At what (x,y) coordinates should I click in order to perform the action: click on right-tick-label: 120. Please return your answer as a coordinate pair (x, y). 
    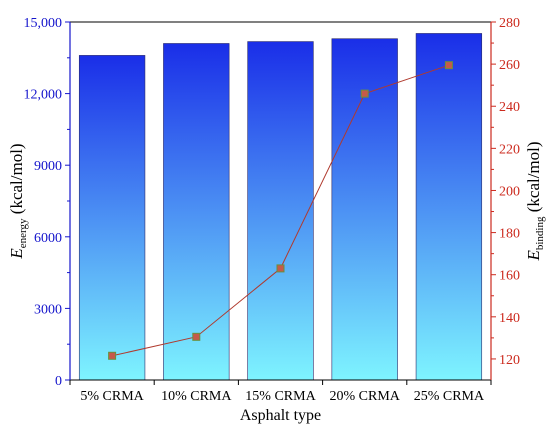
    Looking at the image, I should click on (509, 360).